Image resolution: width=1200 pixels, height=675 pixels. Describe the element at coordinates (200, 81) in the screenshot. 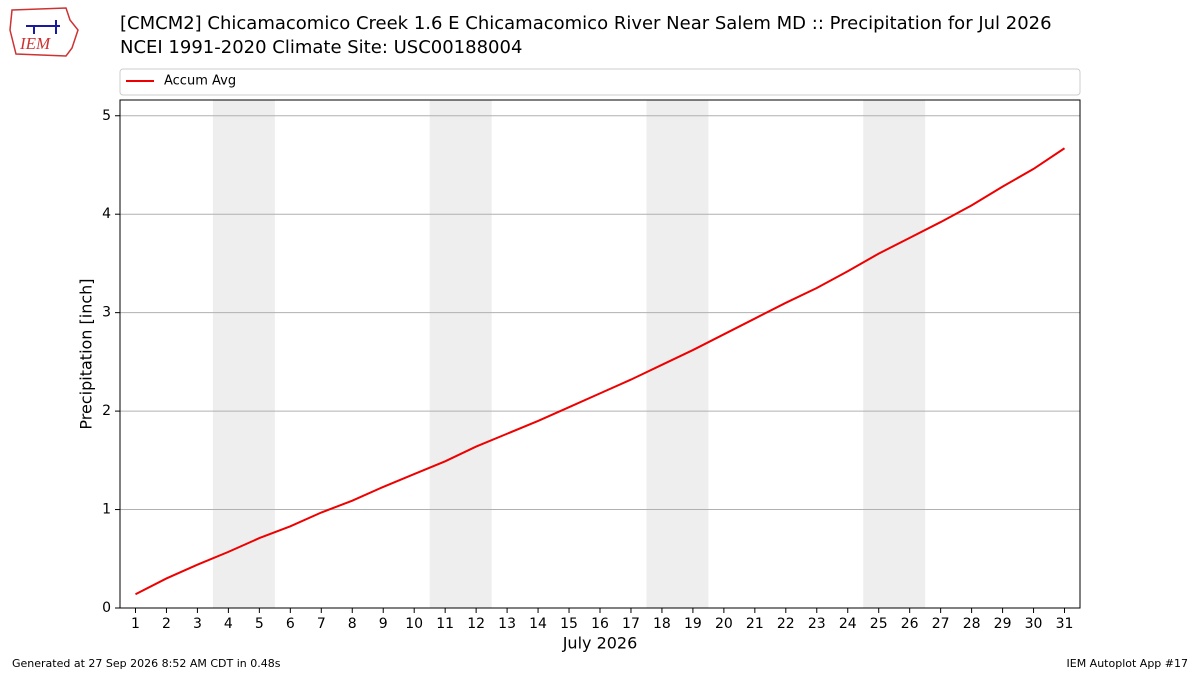

I see `legend-label: Accum Avg` at that location.